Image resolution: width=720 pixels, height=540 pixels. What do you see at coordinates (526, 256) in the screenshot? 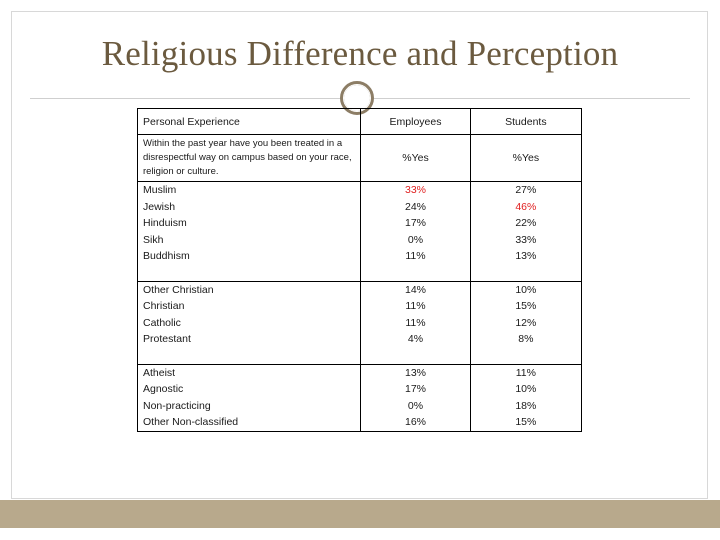
I see `students-value: 13%` at bounding box center [526, 256].